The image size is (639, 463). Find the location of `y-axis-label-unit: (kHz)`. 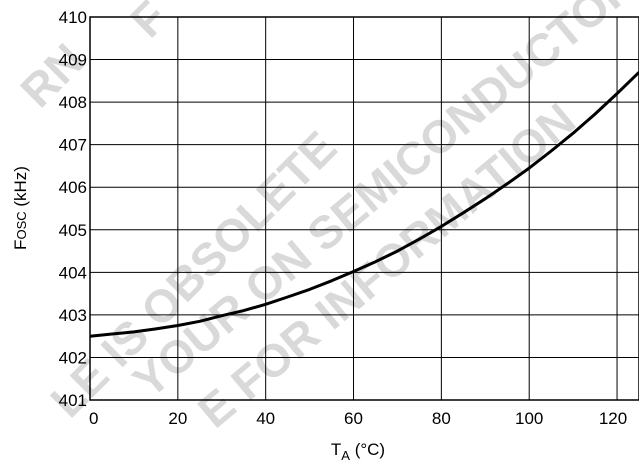

y-axis-label-unit: (kHz) is located at coordinates (20, 188).